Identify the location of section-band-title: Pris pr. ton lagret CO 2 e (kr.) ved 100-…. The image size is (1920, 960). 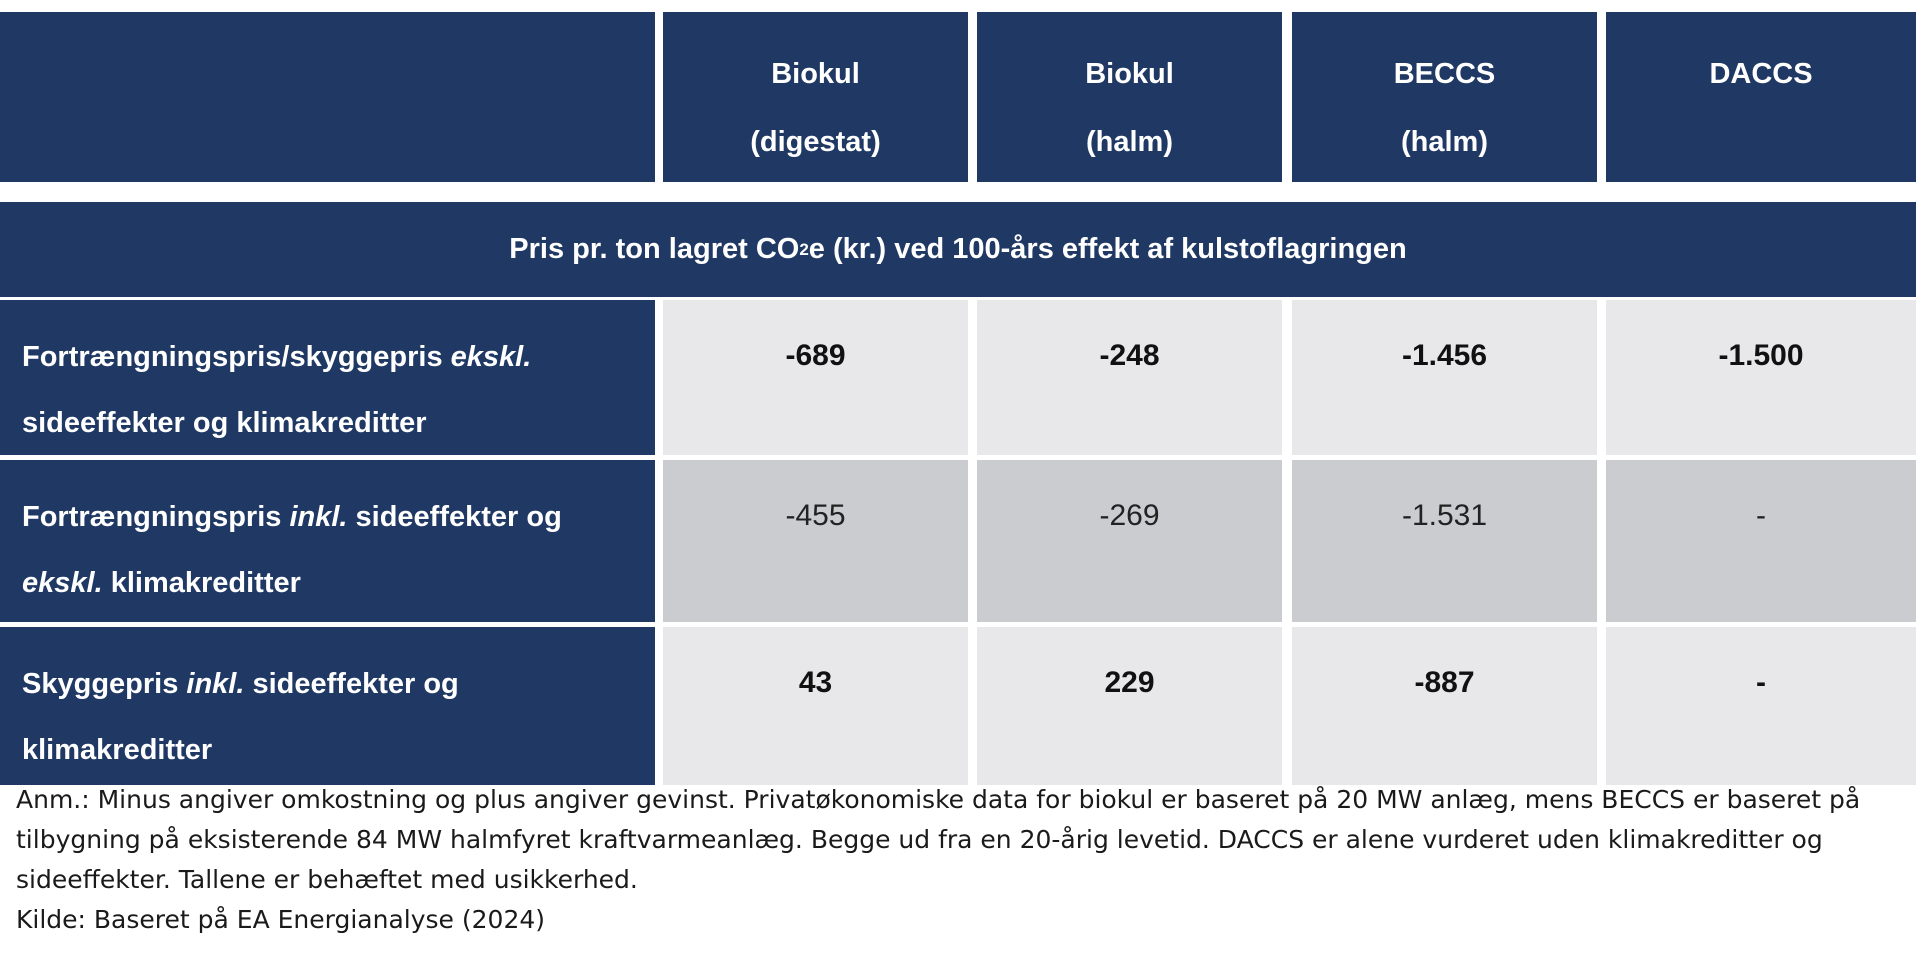
(958, 249).